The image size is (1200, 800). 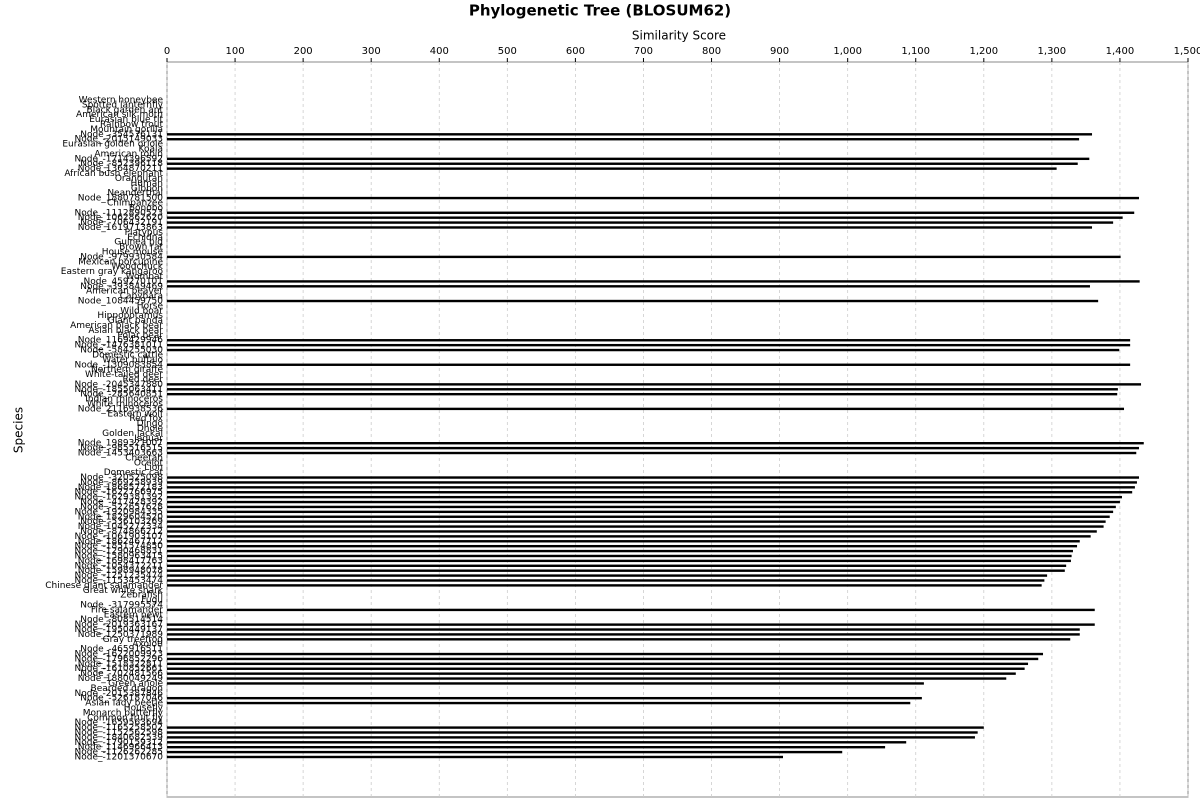 What do you see at coordinates (121, 223) in the screenshot?
I see `y-tick-label: Node_-706432191` at bounding box center [121, 223].